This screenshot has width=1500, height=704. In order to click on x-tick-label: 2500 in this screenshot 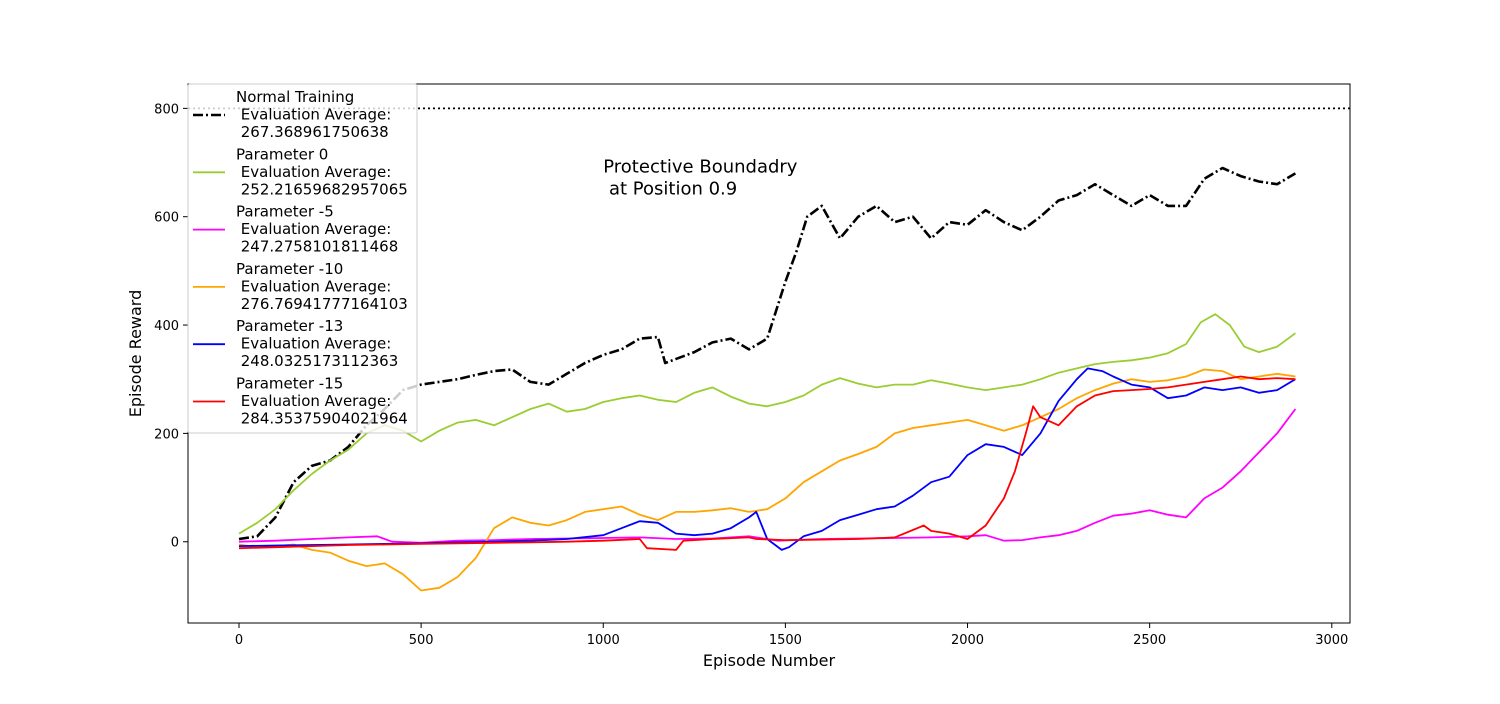, I will do `click(1149, 640)`.